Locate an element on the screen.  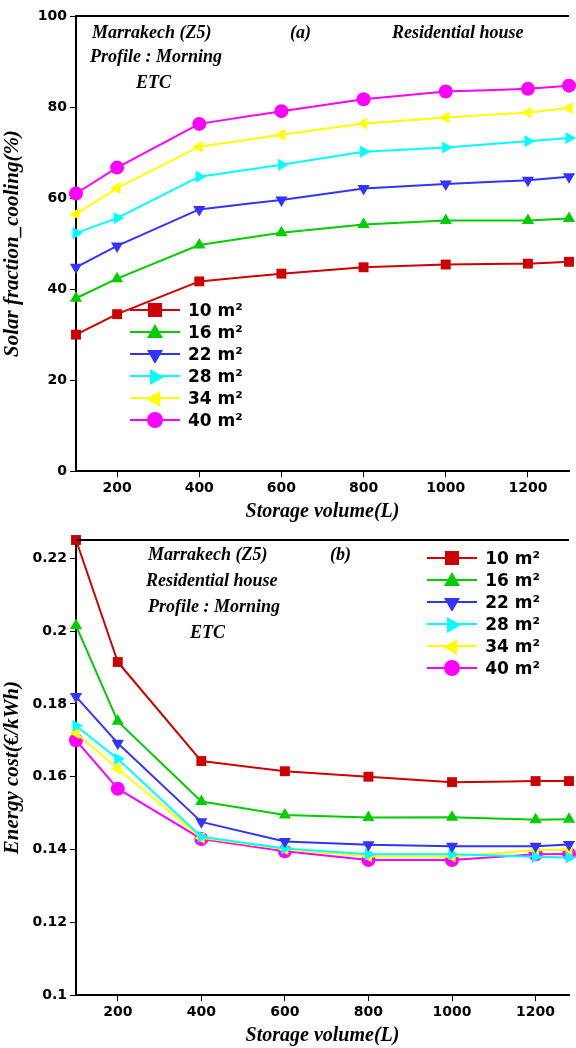
y-tick-label: 0.12 is located at coordinates (49, 921).